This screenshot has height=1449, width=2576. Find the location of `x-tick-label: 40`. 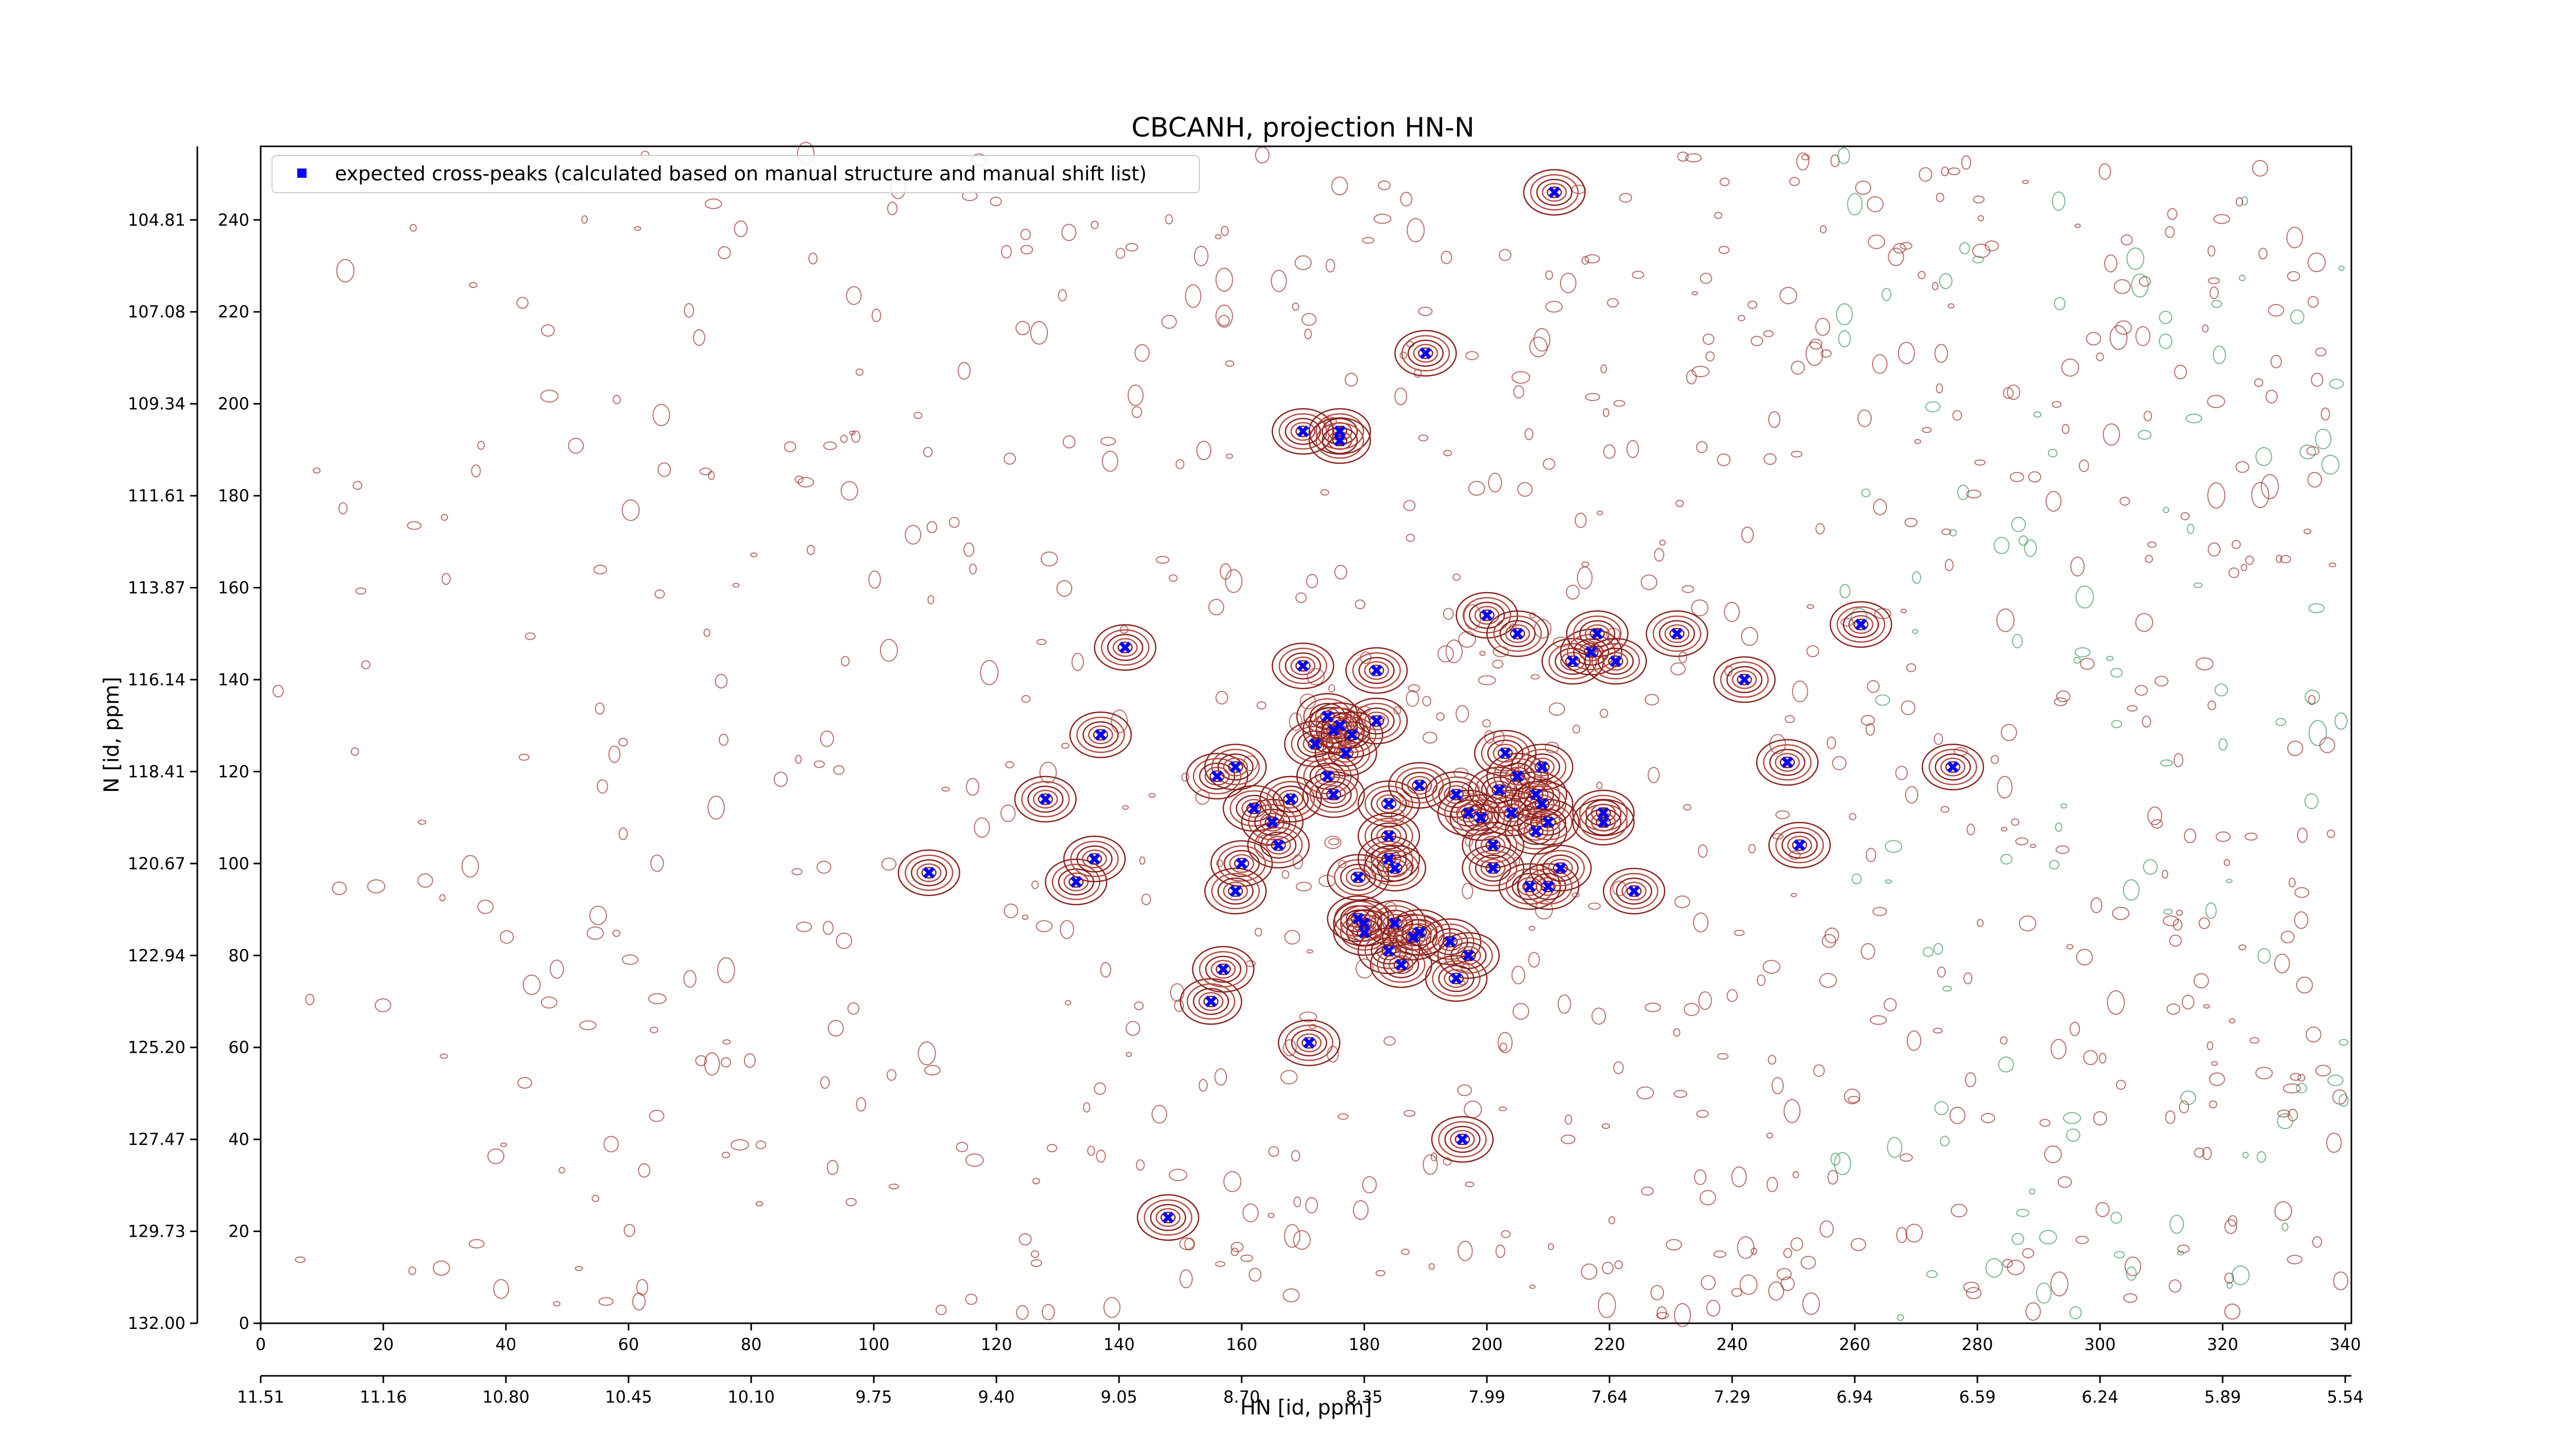

x-tick-label: 40 is located at coordinates (506, 1344).